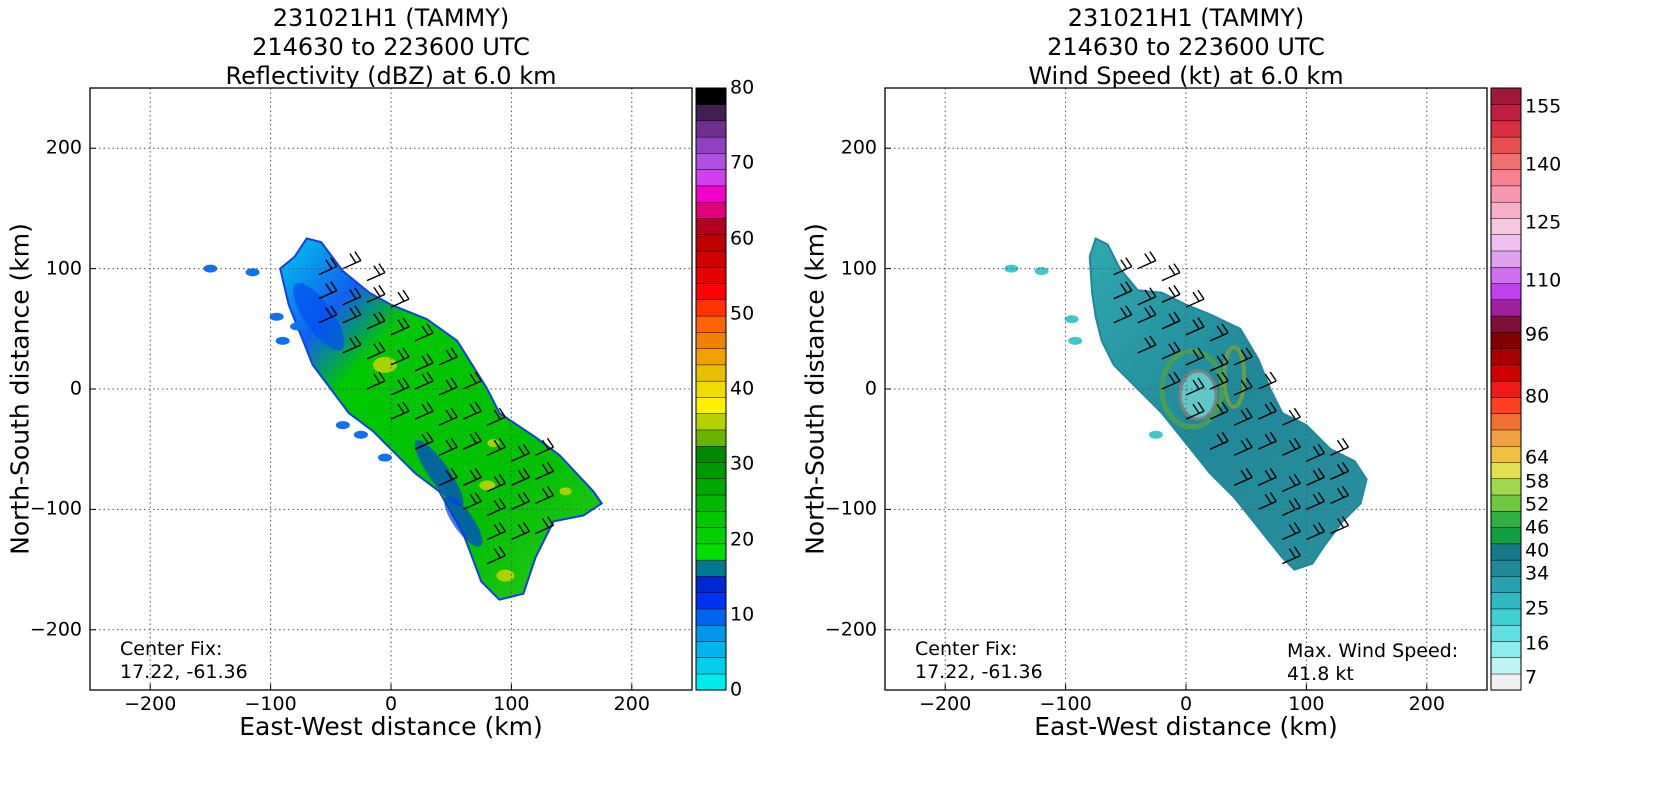 This screenshot has height=787, width=1655. I want to click on colorbar-tick-label: 0, so click(736, 689).